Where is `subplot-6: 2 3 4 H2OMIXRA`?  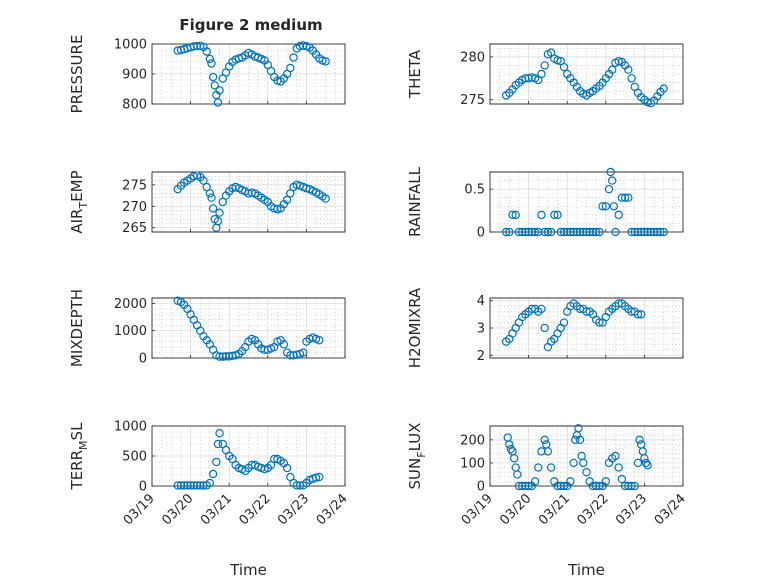
subplot-6: 2 3 4 H2OMIXRA is located at coordinates (545, 327).